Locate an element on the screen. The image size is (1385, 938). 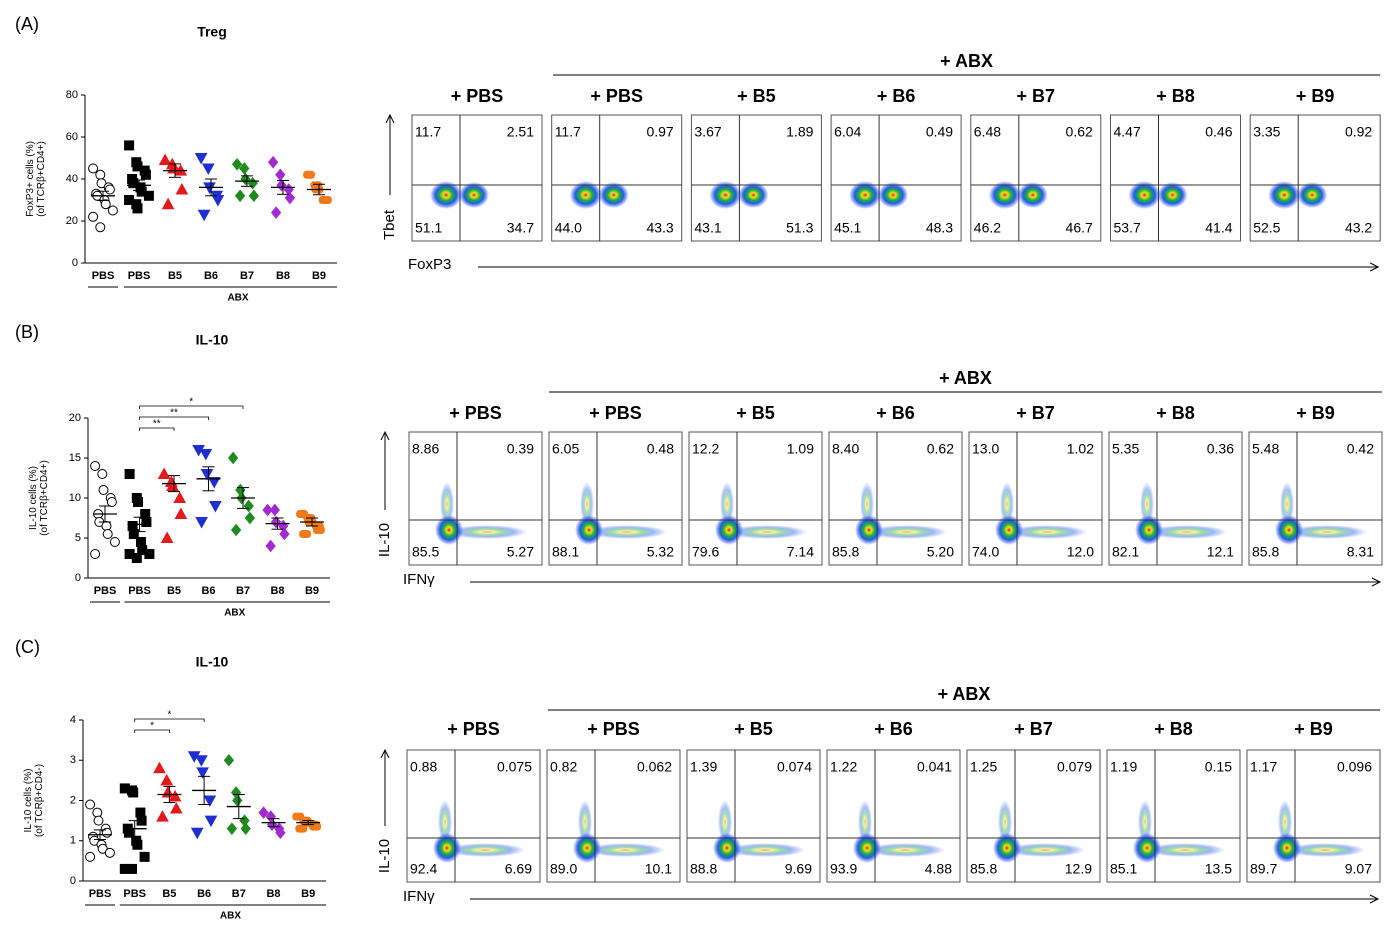
quadrant-value: 9.69 is located at coordinates (798, 869).